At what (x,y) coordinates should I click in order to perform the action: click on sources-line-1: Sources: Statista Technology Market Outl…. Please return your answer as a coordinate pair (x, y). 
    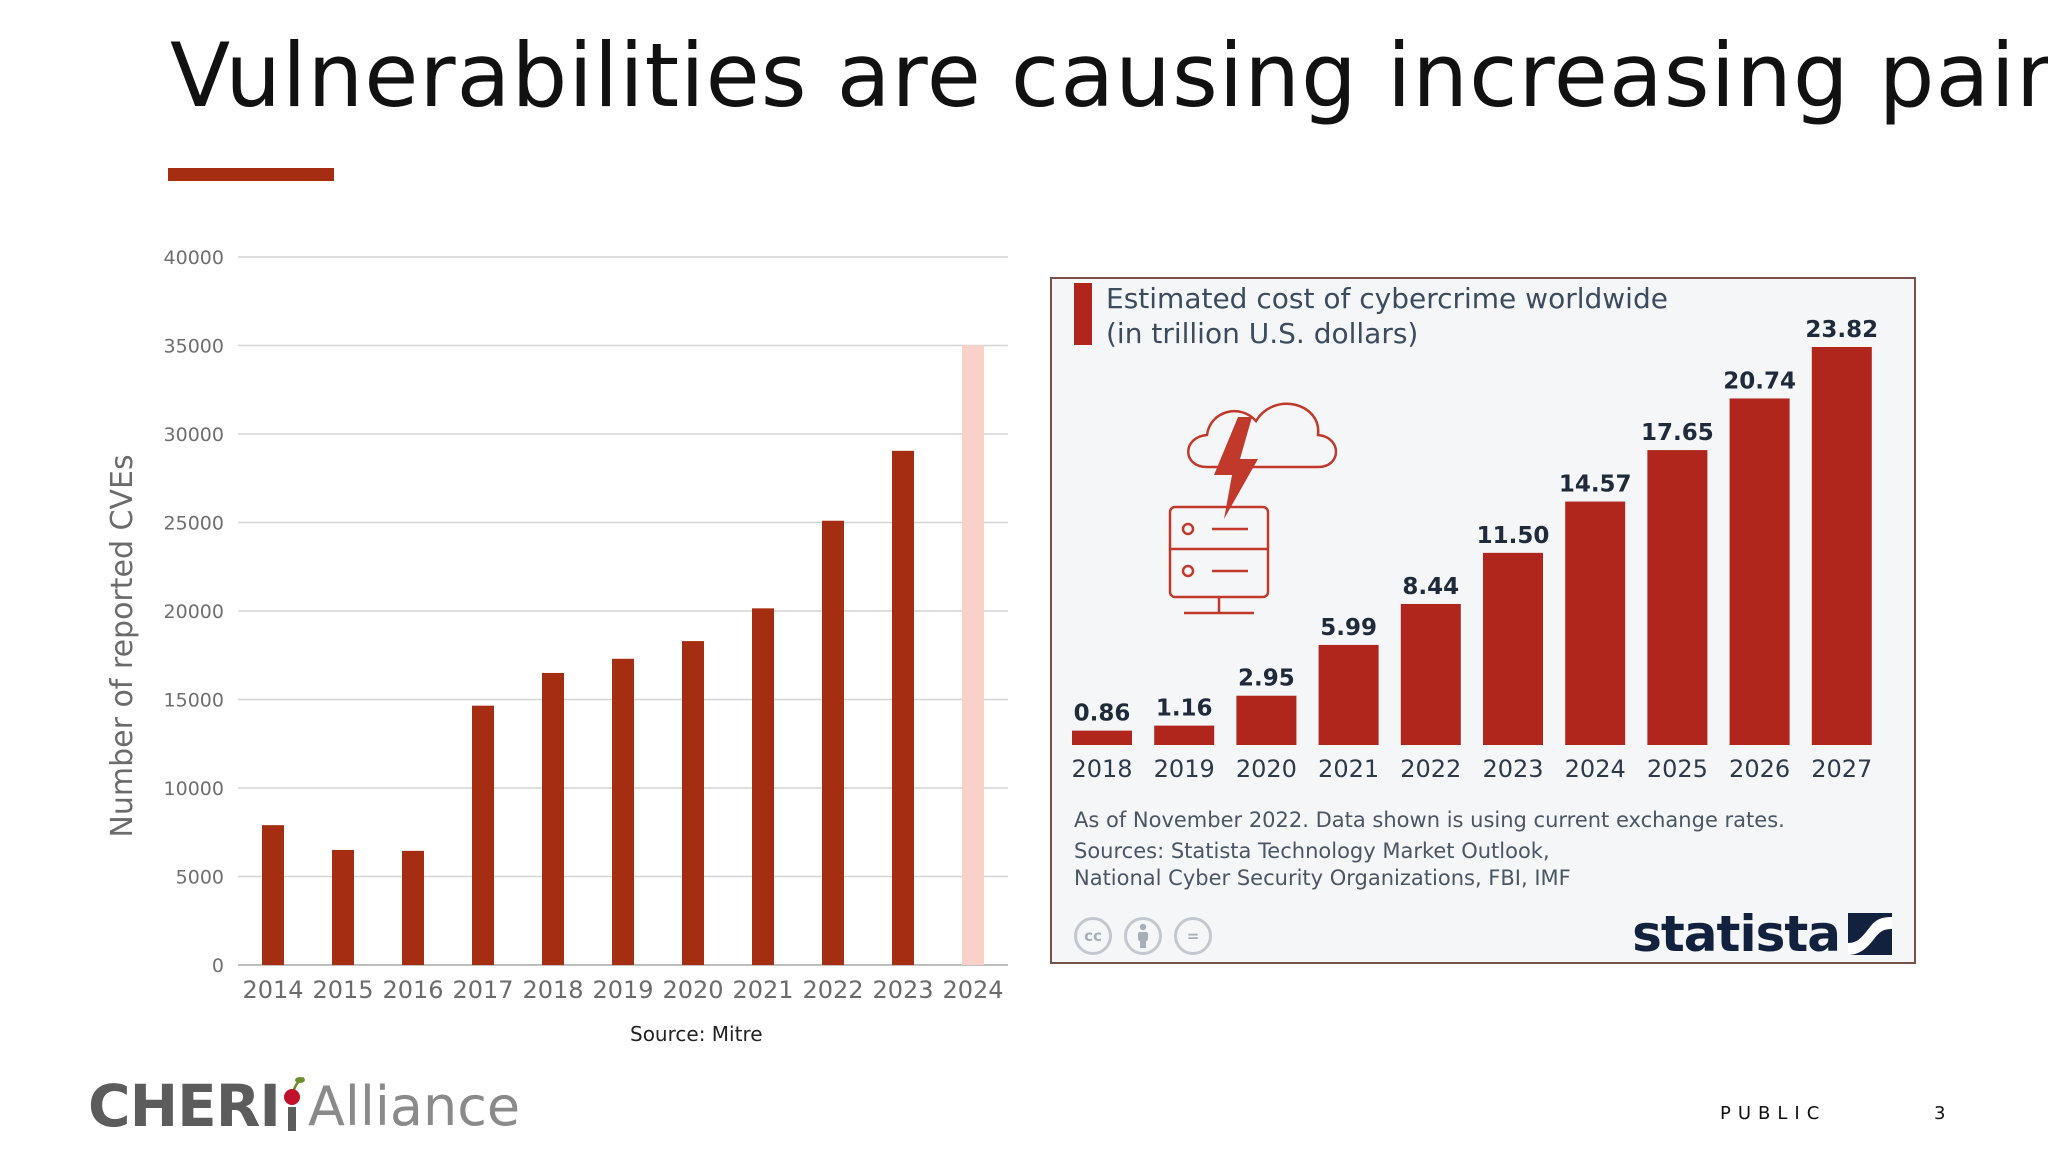
    Looking at the image, I should click on (1312, 851).